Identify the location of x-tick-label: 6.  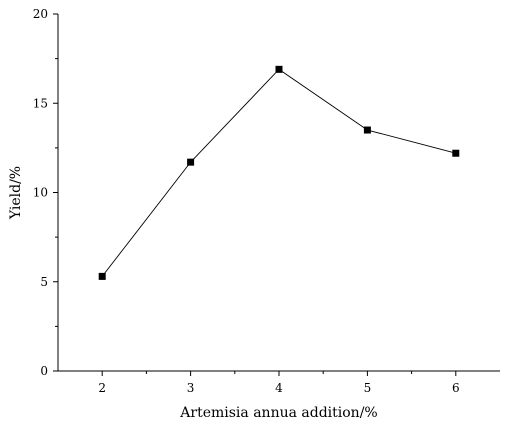
(456, 388).